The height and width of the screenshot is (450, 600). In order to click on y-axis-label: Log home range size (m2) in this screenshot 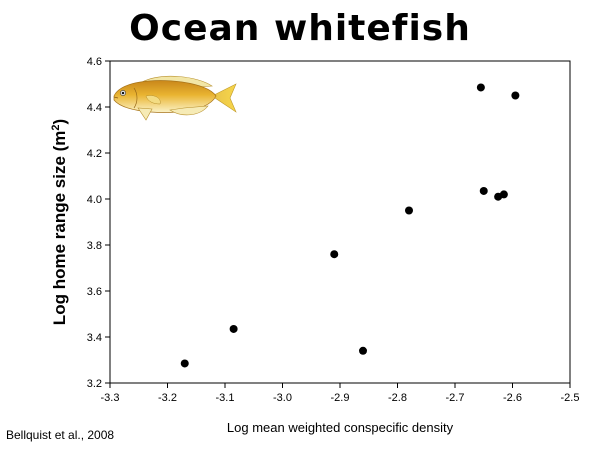, I will do `click(59, 222)`.